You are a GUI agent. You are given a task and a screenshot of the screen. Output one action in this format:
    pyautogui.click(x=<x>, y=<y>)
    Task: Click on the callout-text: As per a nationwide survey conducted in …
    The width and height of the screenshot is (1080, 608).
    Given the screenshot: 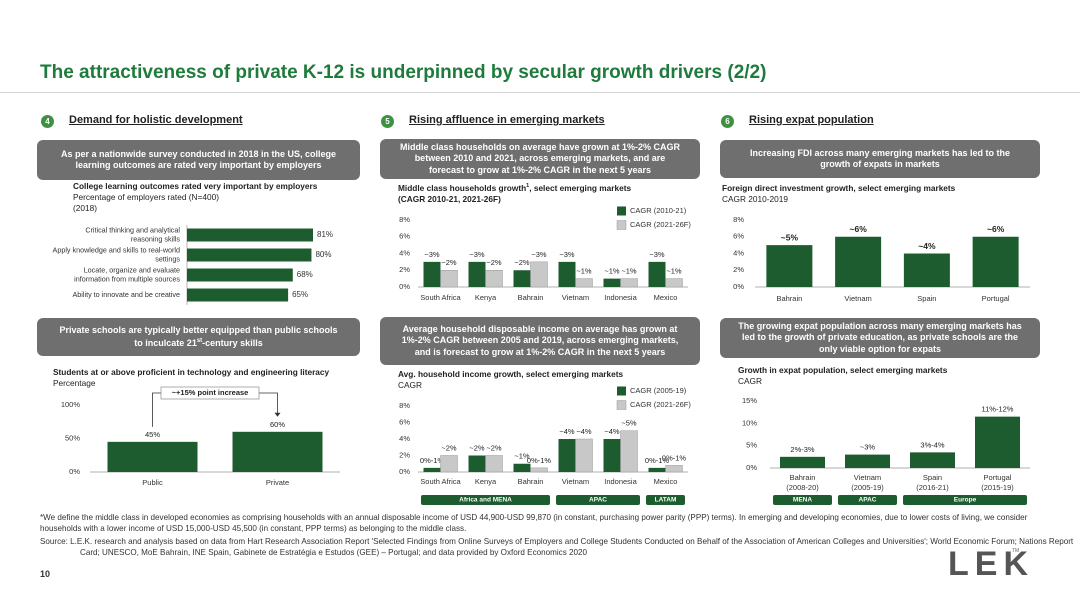 What is the action you would take?
    pyautogui.click(x=198, y=159)
    